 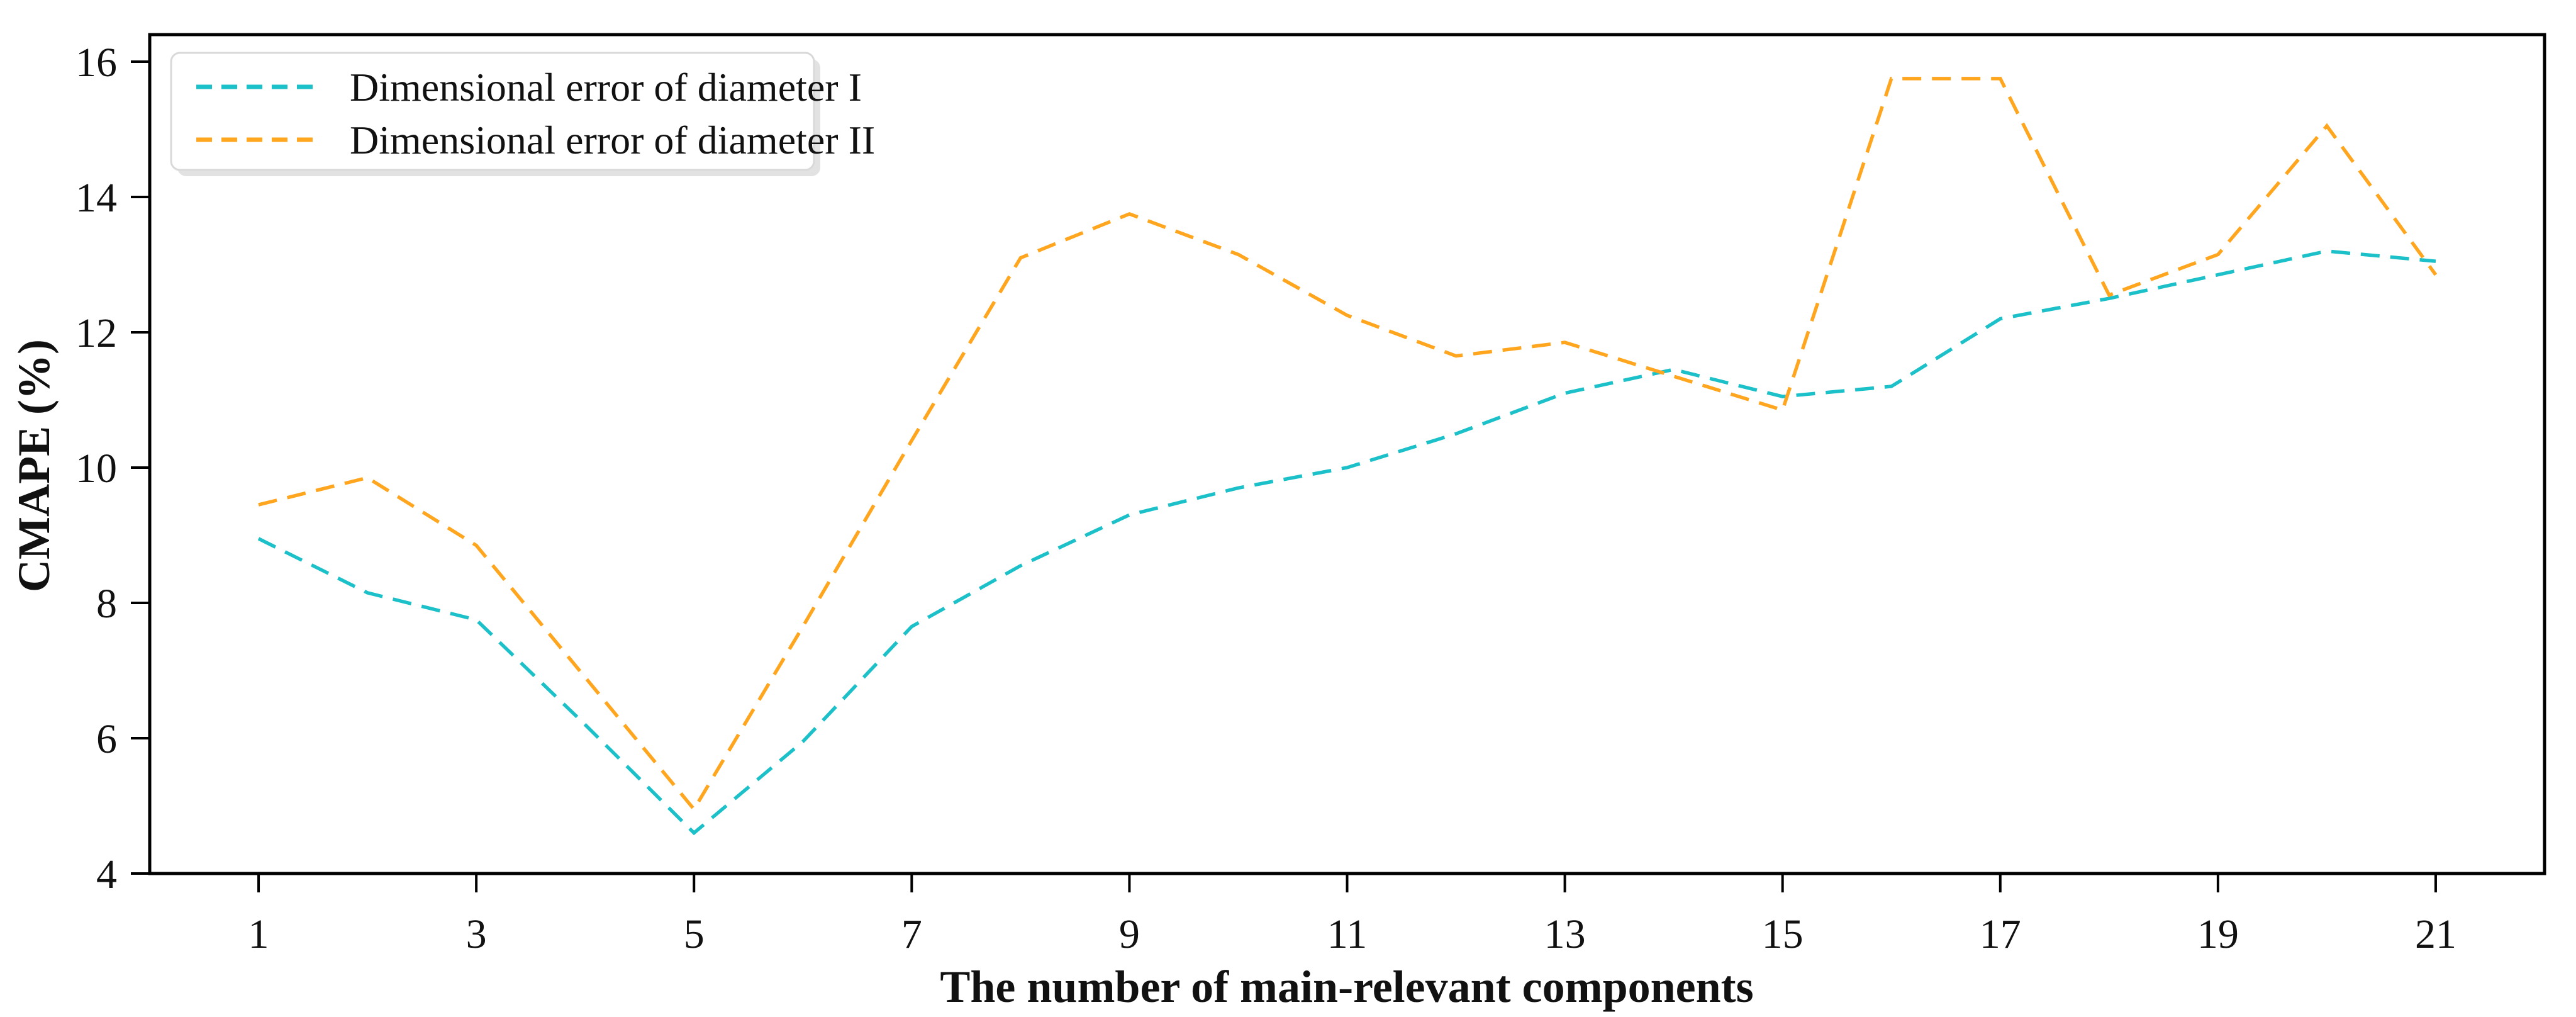 What do you see at coordinates (1129, 934) in the screenshot?
I see `x-tick-label: 9` at bounding box center [1129, 934].